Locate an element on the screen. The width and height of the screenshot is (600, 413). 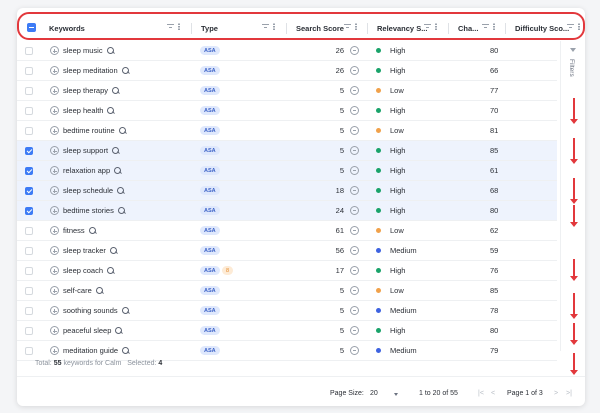
first-page-icon: |< is located at coordinates (481, 393).